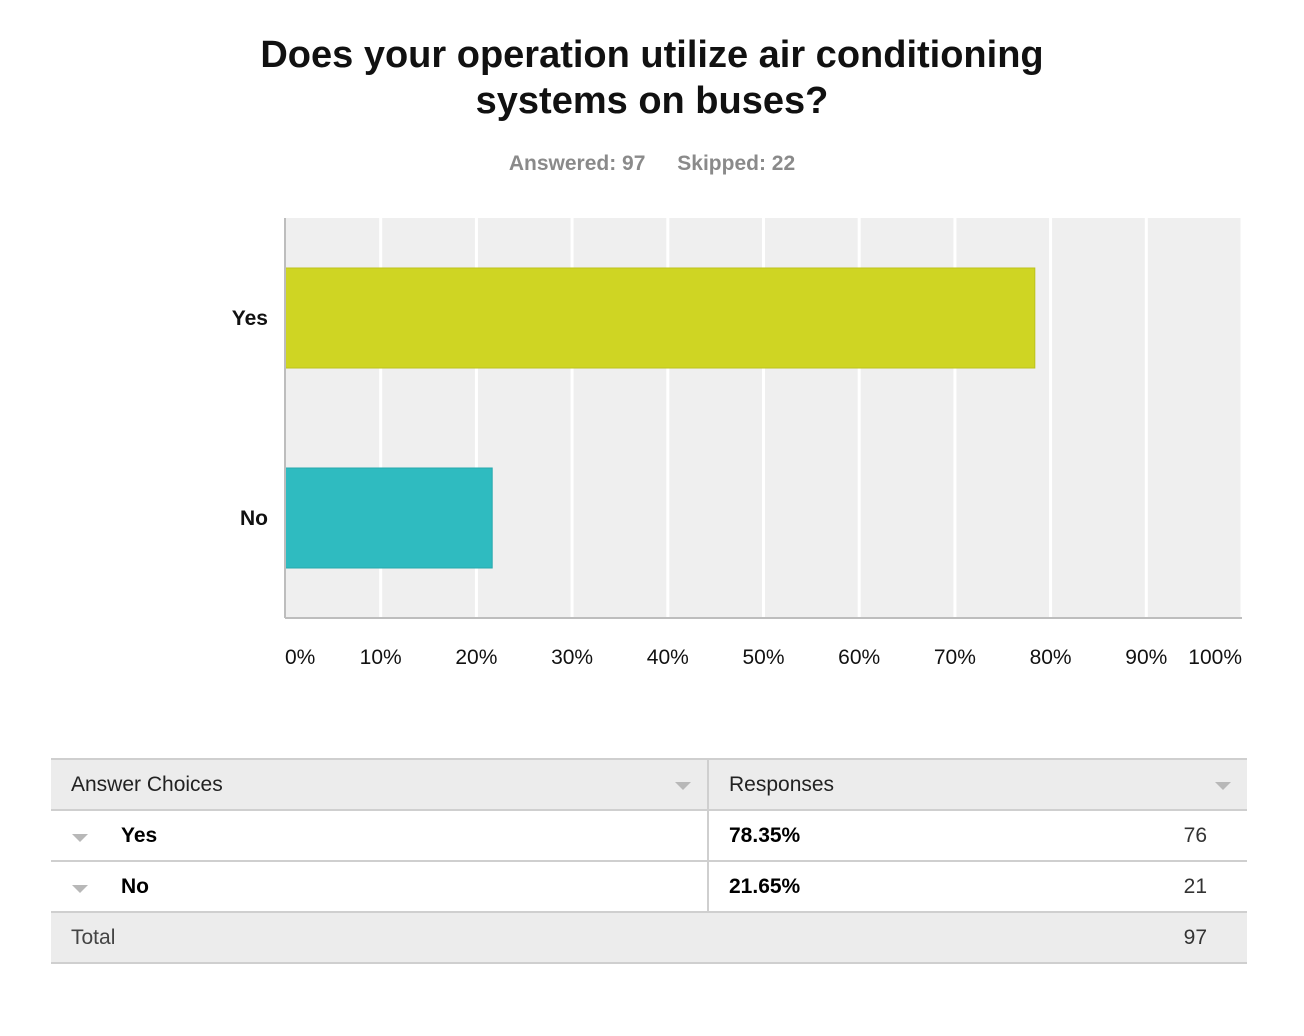  What do you see at coordinates (977, 836) in the screenshot?
I see `response-cell: 78.35% 76` at bounding box center [977, 836].